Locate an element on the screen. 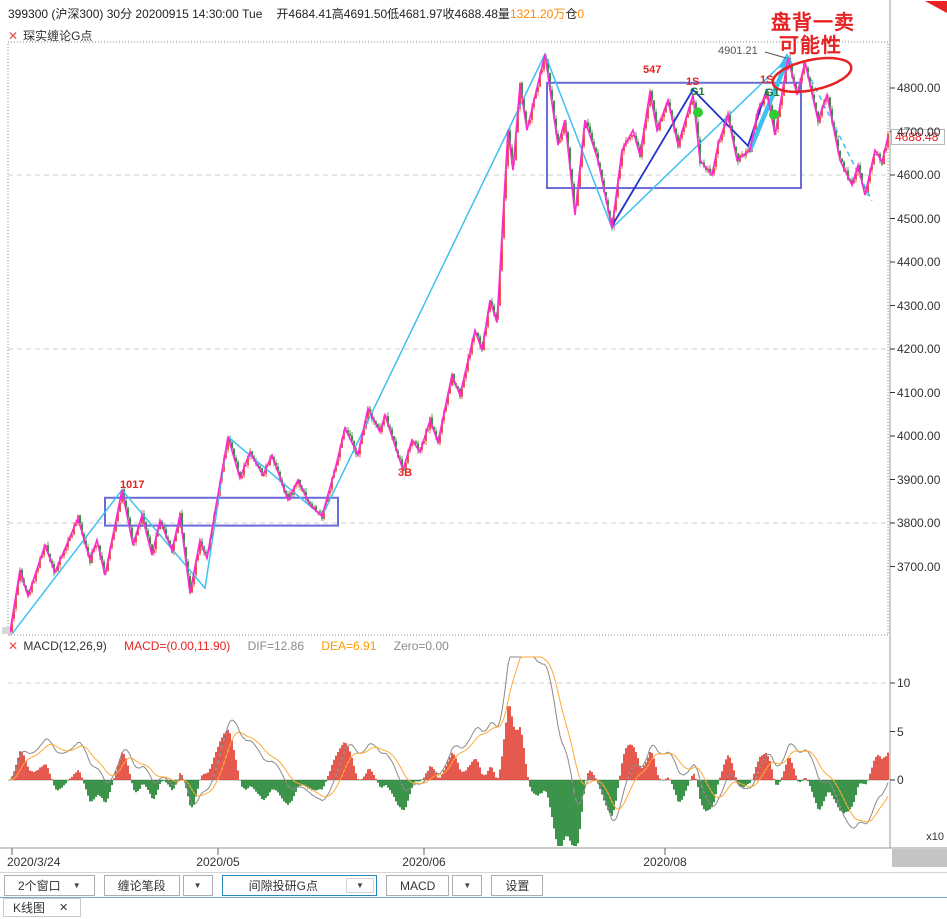  tab-bar: K线图 ✕ is located at coordinates (473, 908).